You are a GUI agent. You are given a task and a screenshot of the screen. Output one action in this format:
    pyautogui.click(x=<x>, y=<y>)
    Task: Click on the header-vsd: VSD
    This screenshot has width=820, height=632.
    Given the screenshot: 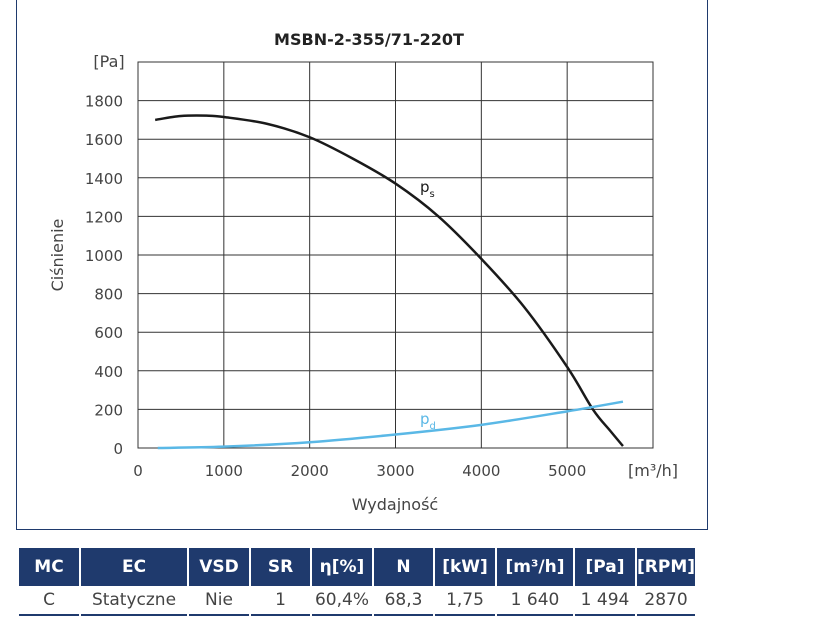 What is the action you would take?
    pyautogui.click(x=219, y=567)
    